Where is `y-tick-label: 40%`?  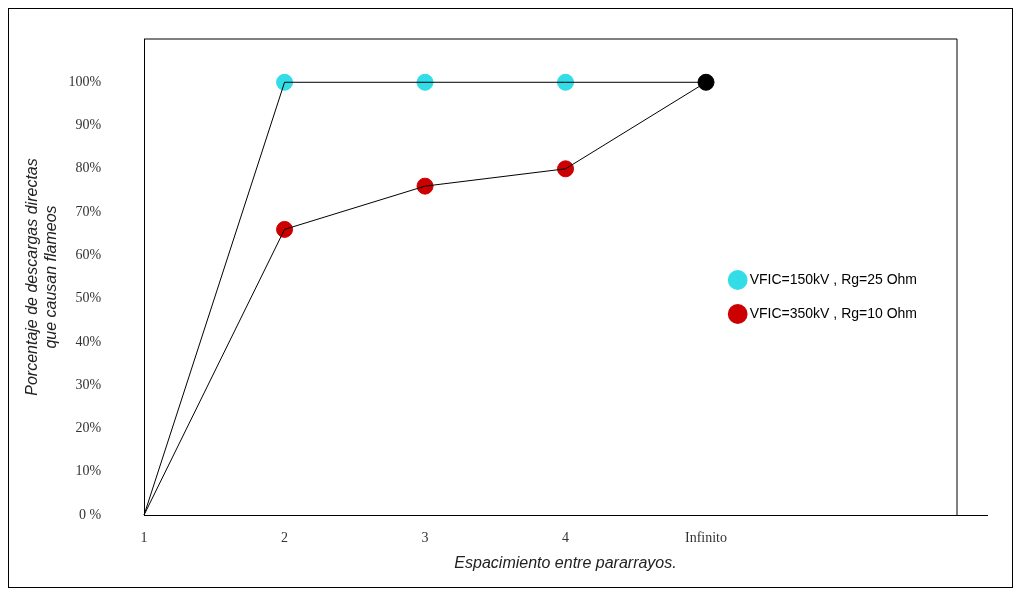
y-tick-label: 40% is located at coordinates (88, 341).